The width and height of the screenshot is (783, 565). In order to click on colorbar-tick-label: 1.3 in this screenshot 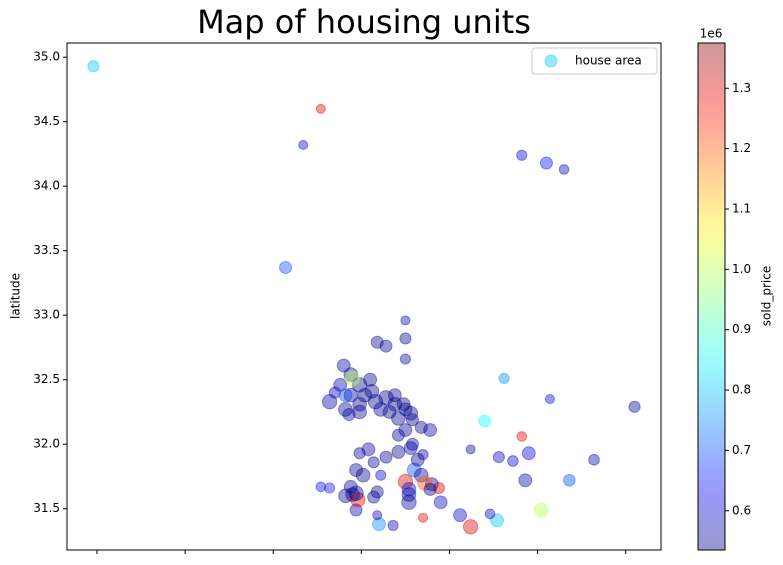, I will do `click(741, 88)`.